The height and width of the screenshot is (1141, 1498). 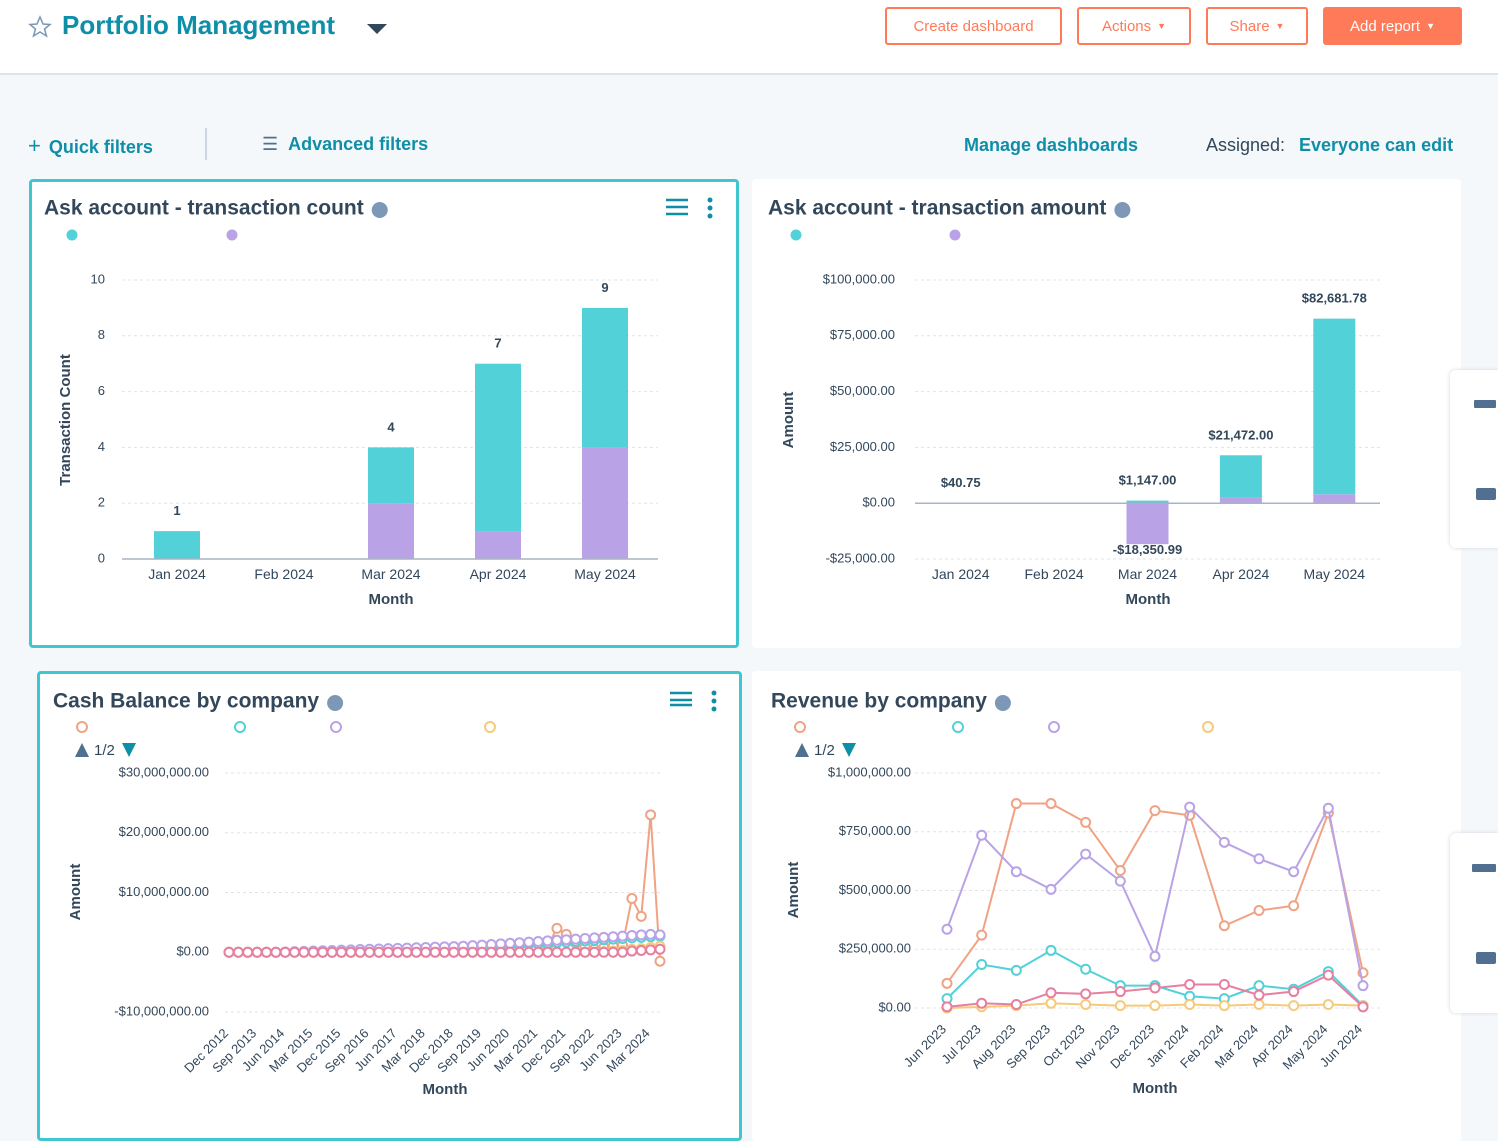 I want to click on chart-title: Ask account - transaction amount, so click(x=937, y=208).